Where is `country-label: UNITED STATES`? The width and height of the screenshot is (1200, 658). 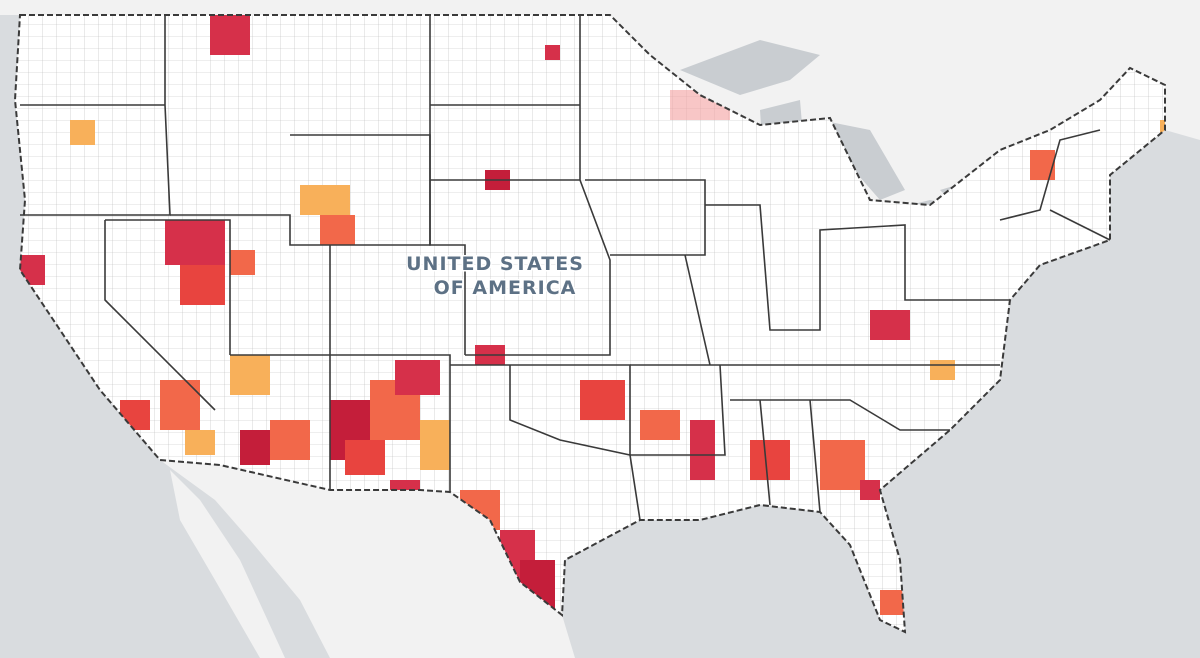
country-label: UNITED STATES is located at coordinates (495, 264).